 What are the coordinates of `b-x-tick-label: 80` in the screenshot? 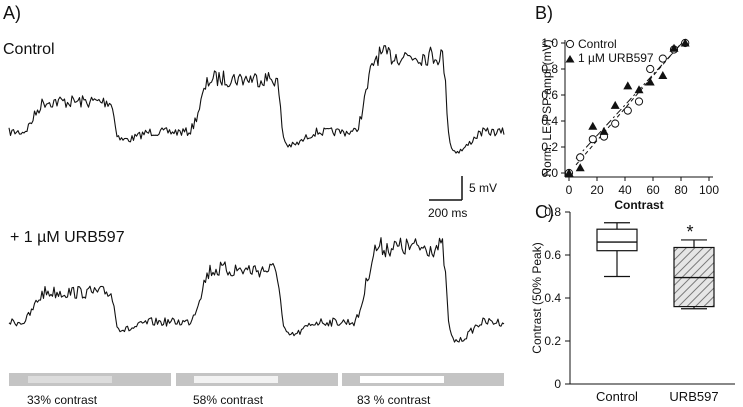 It's located at (681, 190).